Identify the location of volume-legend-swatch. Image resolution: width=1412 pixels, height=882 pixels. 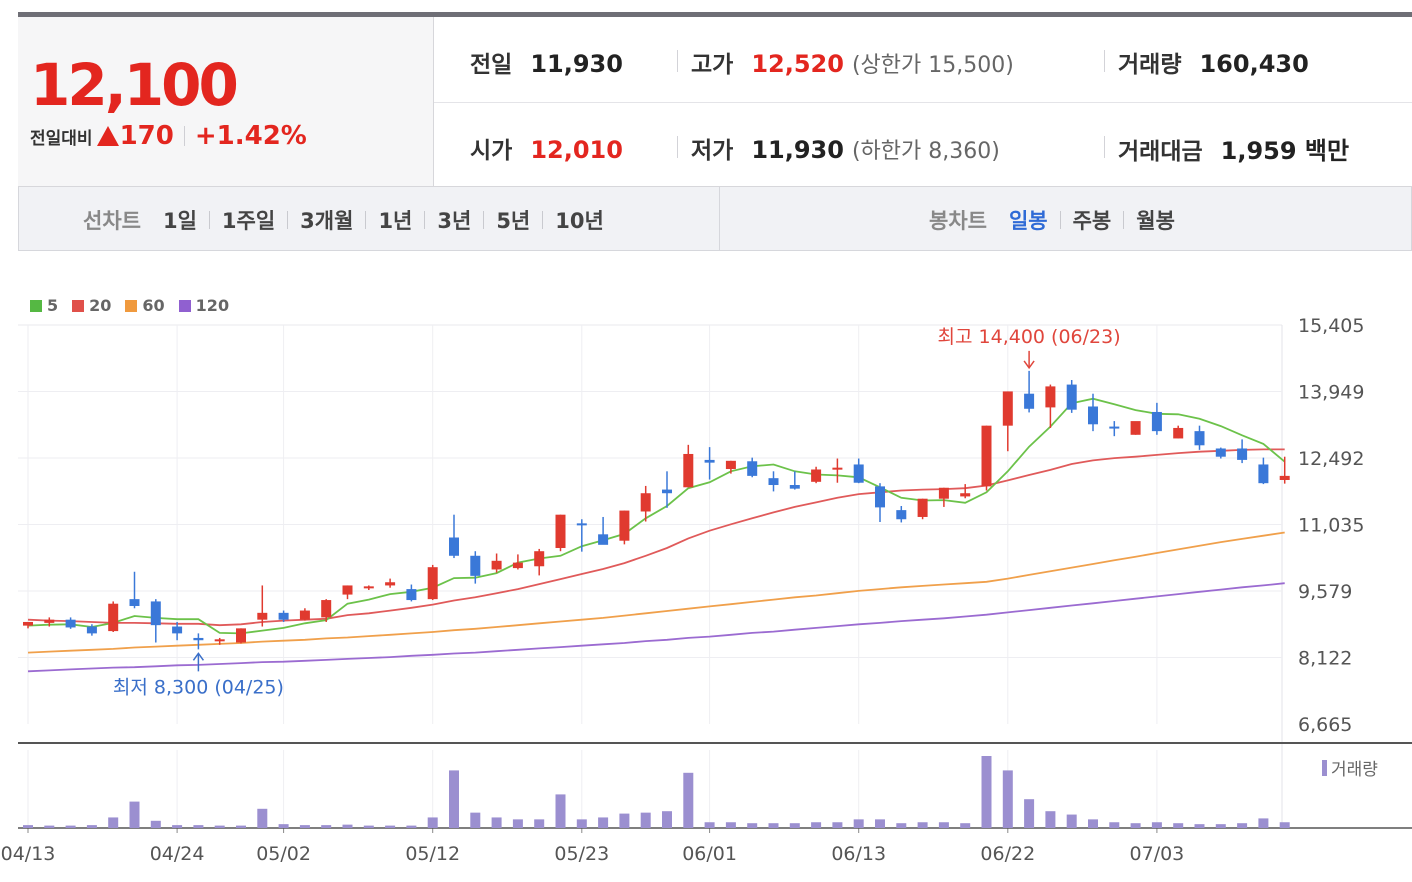
(1324, 768).